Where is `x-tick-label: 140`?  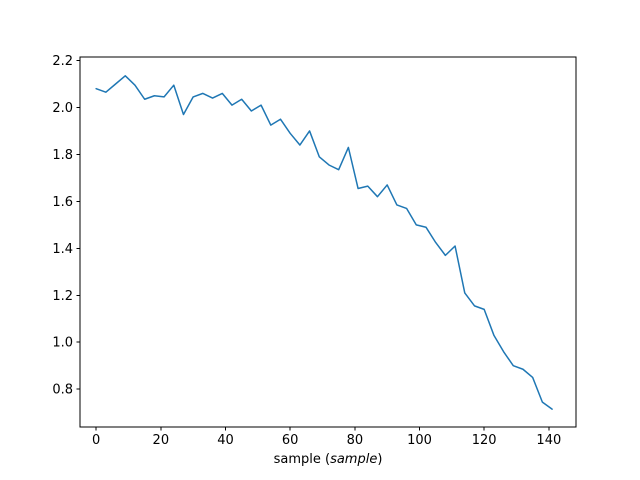 x-tick-label: 140 is located at coordinates (548, 440).